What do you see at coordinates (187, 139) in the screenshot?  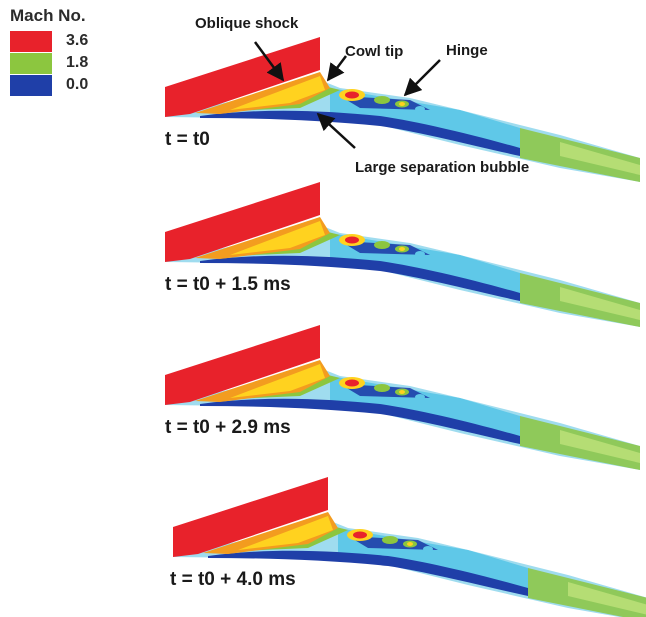 I see `frame-1-time-label: t = t0` at bounding box center [187, 139].